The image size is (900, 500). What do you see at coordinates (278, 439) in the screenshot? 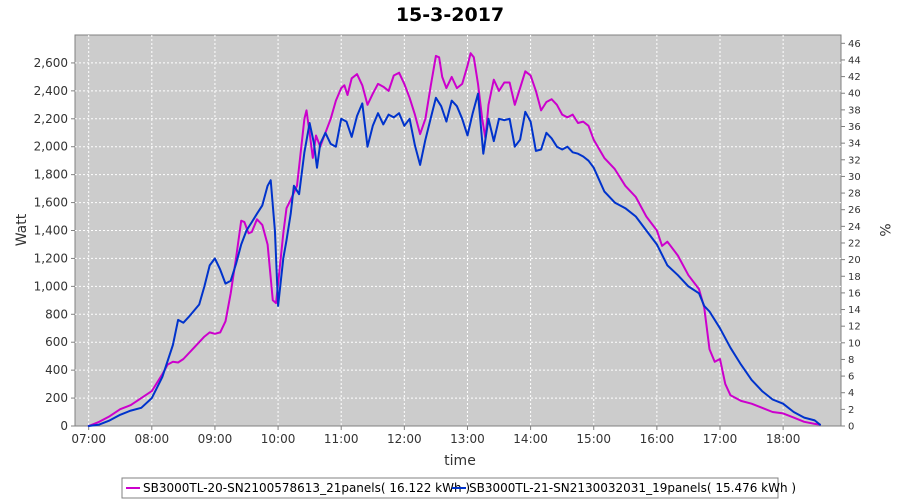
I see `x-tick-label: 10:00` at bounding box center [278, 439].